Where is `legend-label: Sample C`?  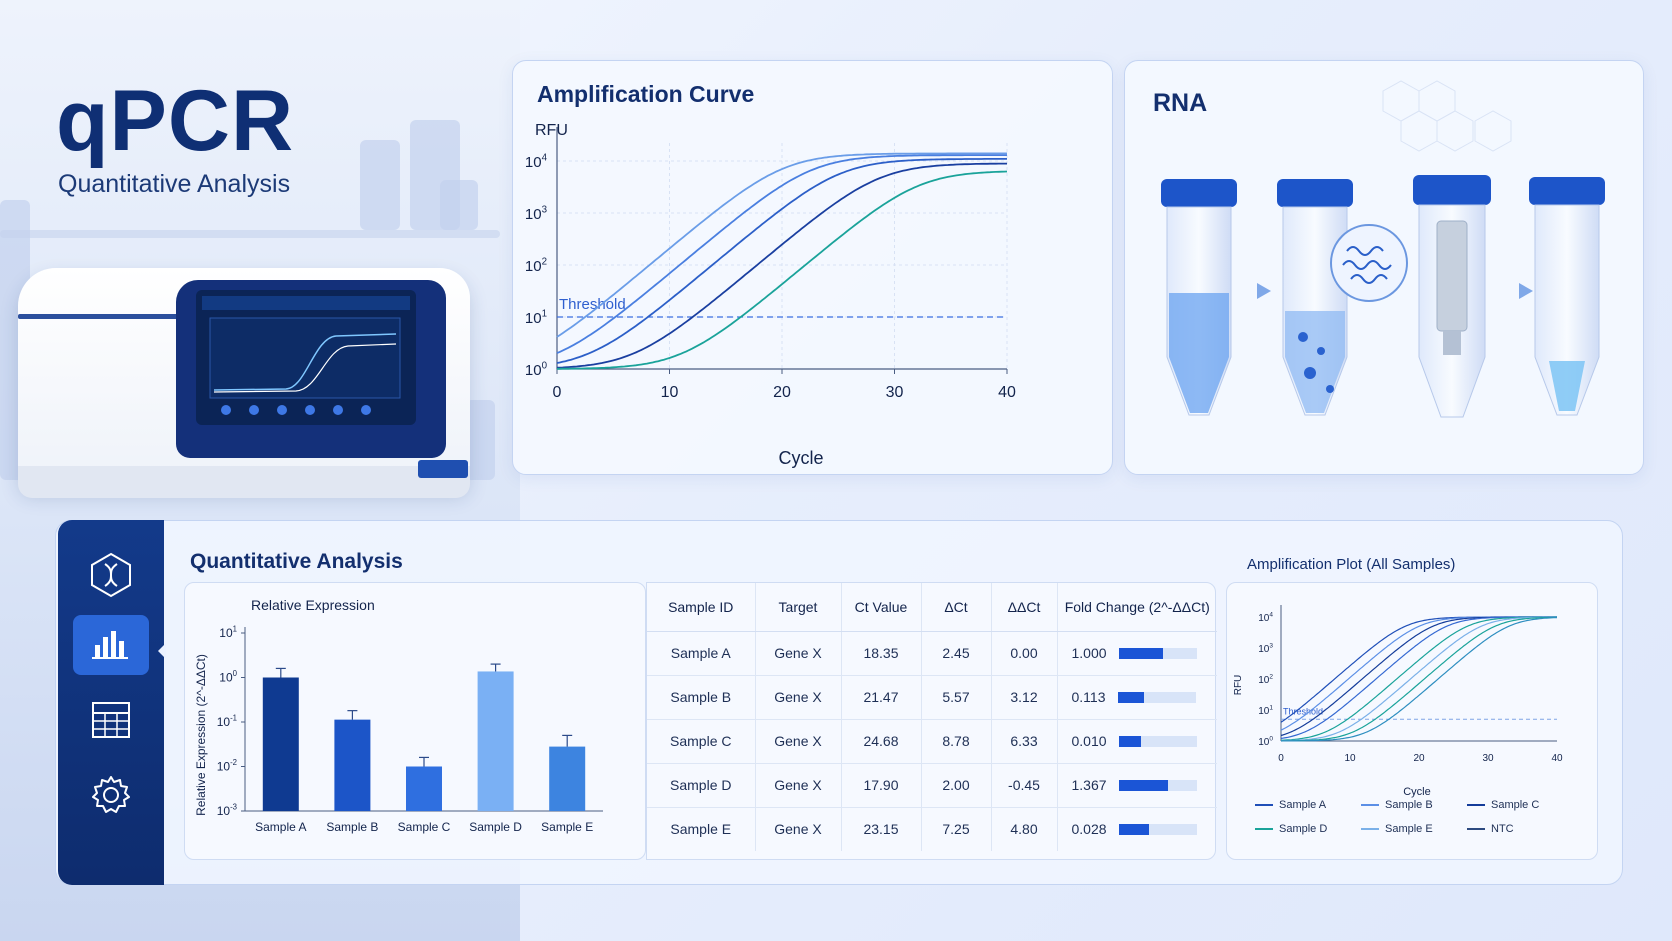 legend-label: Sample C is located at coordinates (1515, 805).